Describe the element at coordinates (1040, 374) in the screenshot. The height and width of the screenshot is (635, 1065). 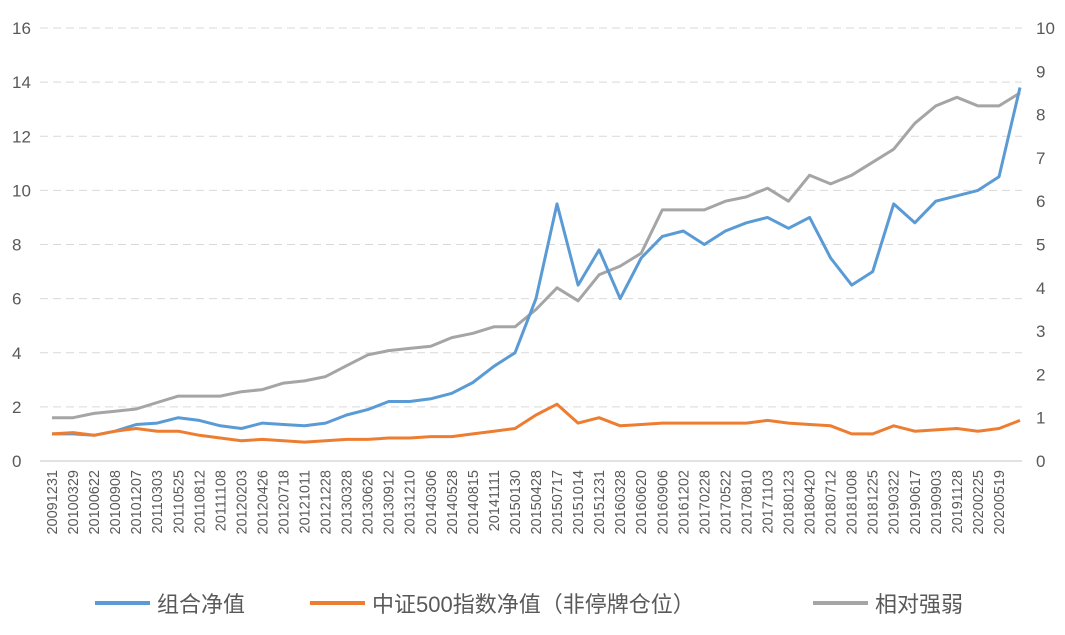
I see `right-tick-label: 2` at that location.